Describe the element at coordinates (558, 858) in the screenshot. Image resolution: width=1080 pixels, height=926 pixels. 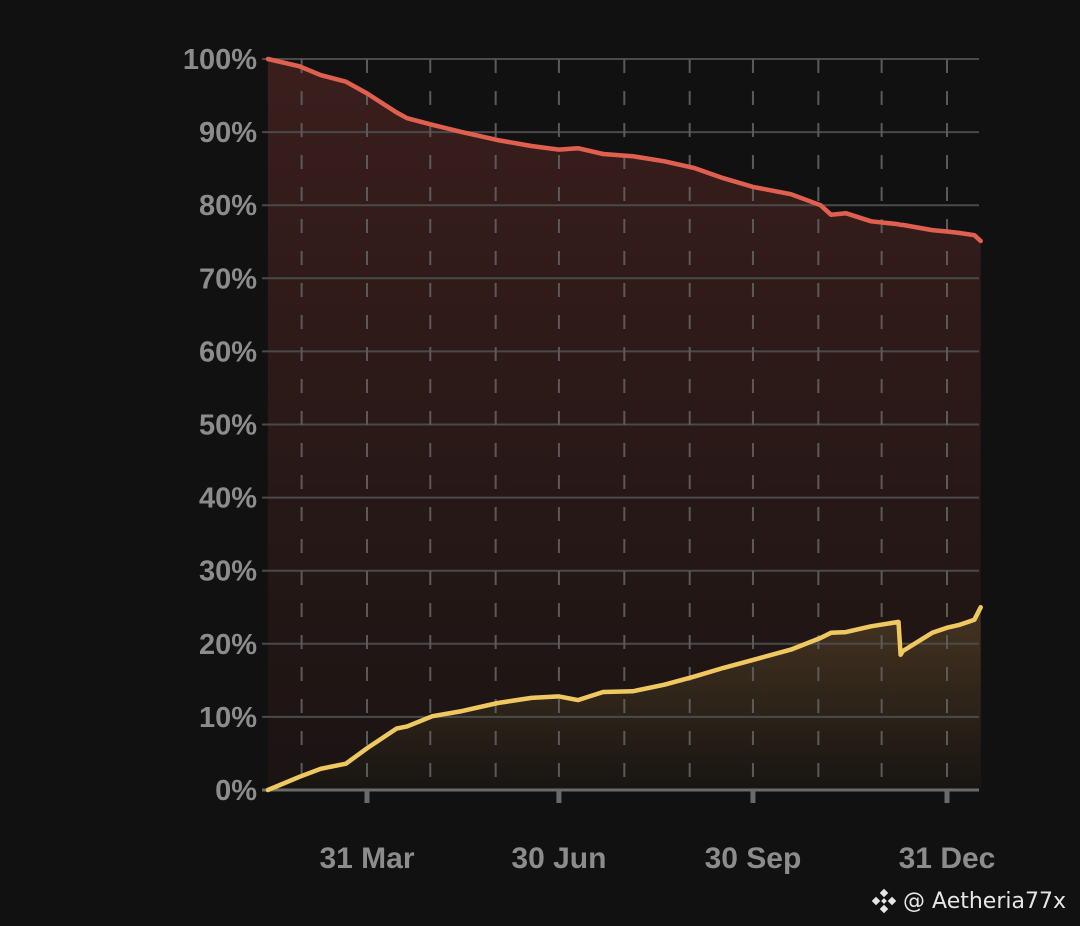
I see `x-tick-label: 30 Jun` at that location.